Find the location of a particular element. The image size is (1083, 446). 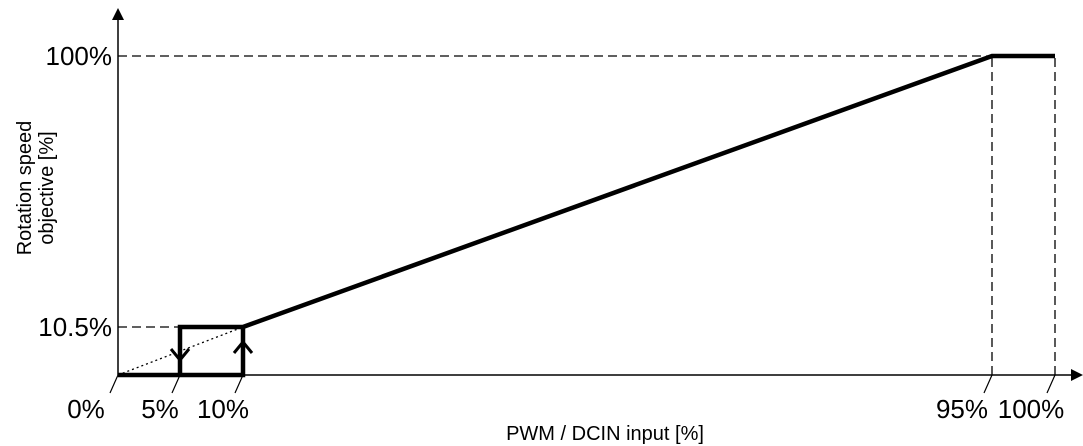

x-tick-label-95: 95% is located at coordinates (962, 409).